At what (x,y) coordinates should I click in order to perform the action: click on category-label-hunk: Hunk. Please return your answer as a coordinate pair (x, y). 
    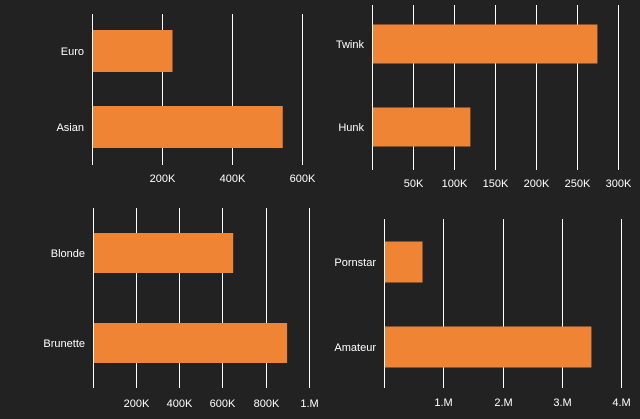
    Looking at the image, I should click on (351, 128).